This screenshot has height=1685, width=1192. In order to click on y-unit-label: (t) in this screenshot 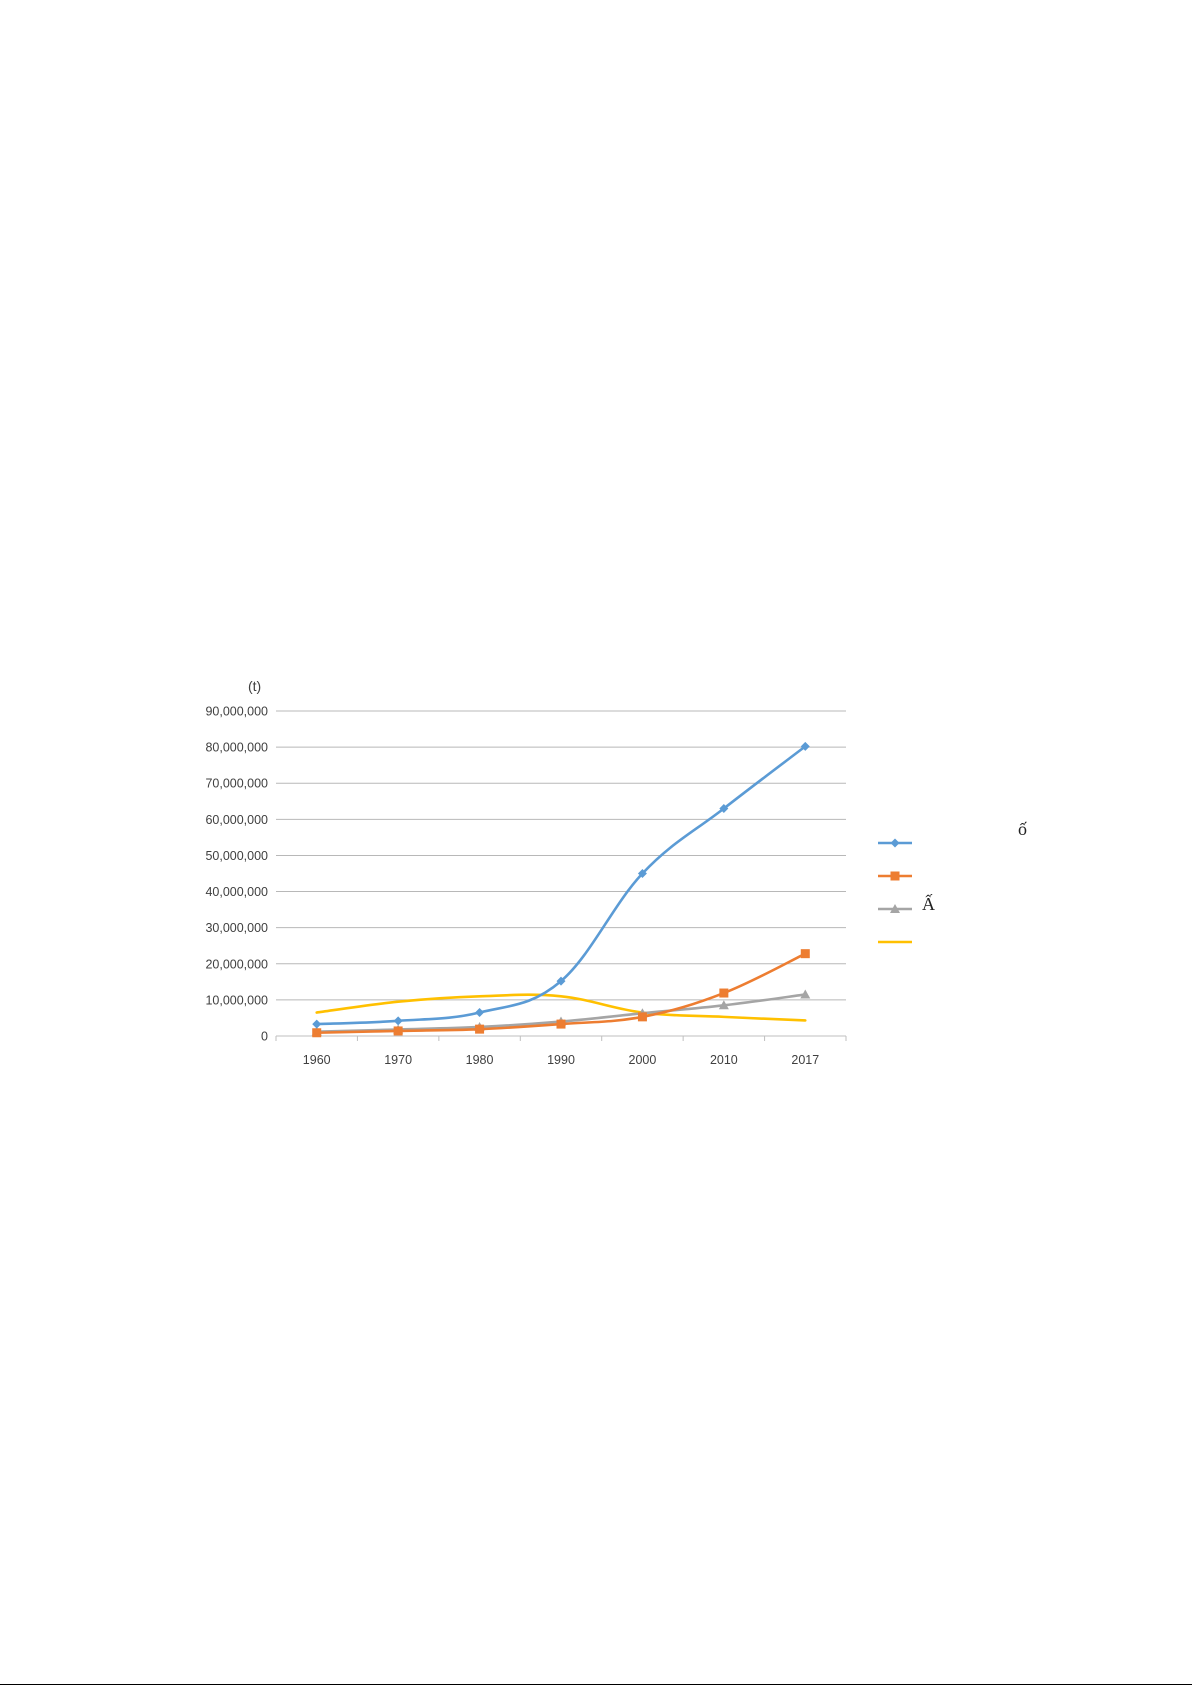, I will do `click(254, 686)`.